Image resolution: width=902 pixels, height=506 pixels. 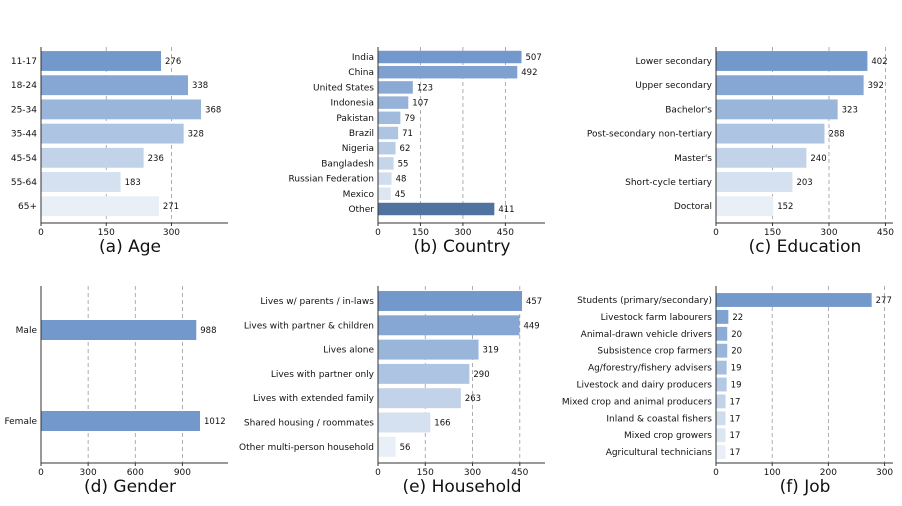 What do you see at coordinates (24, 159) in the screenshot?
I see `category-label: 45-54` at bounding box center [24, 159].